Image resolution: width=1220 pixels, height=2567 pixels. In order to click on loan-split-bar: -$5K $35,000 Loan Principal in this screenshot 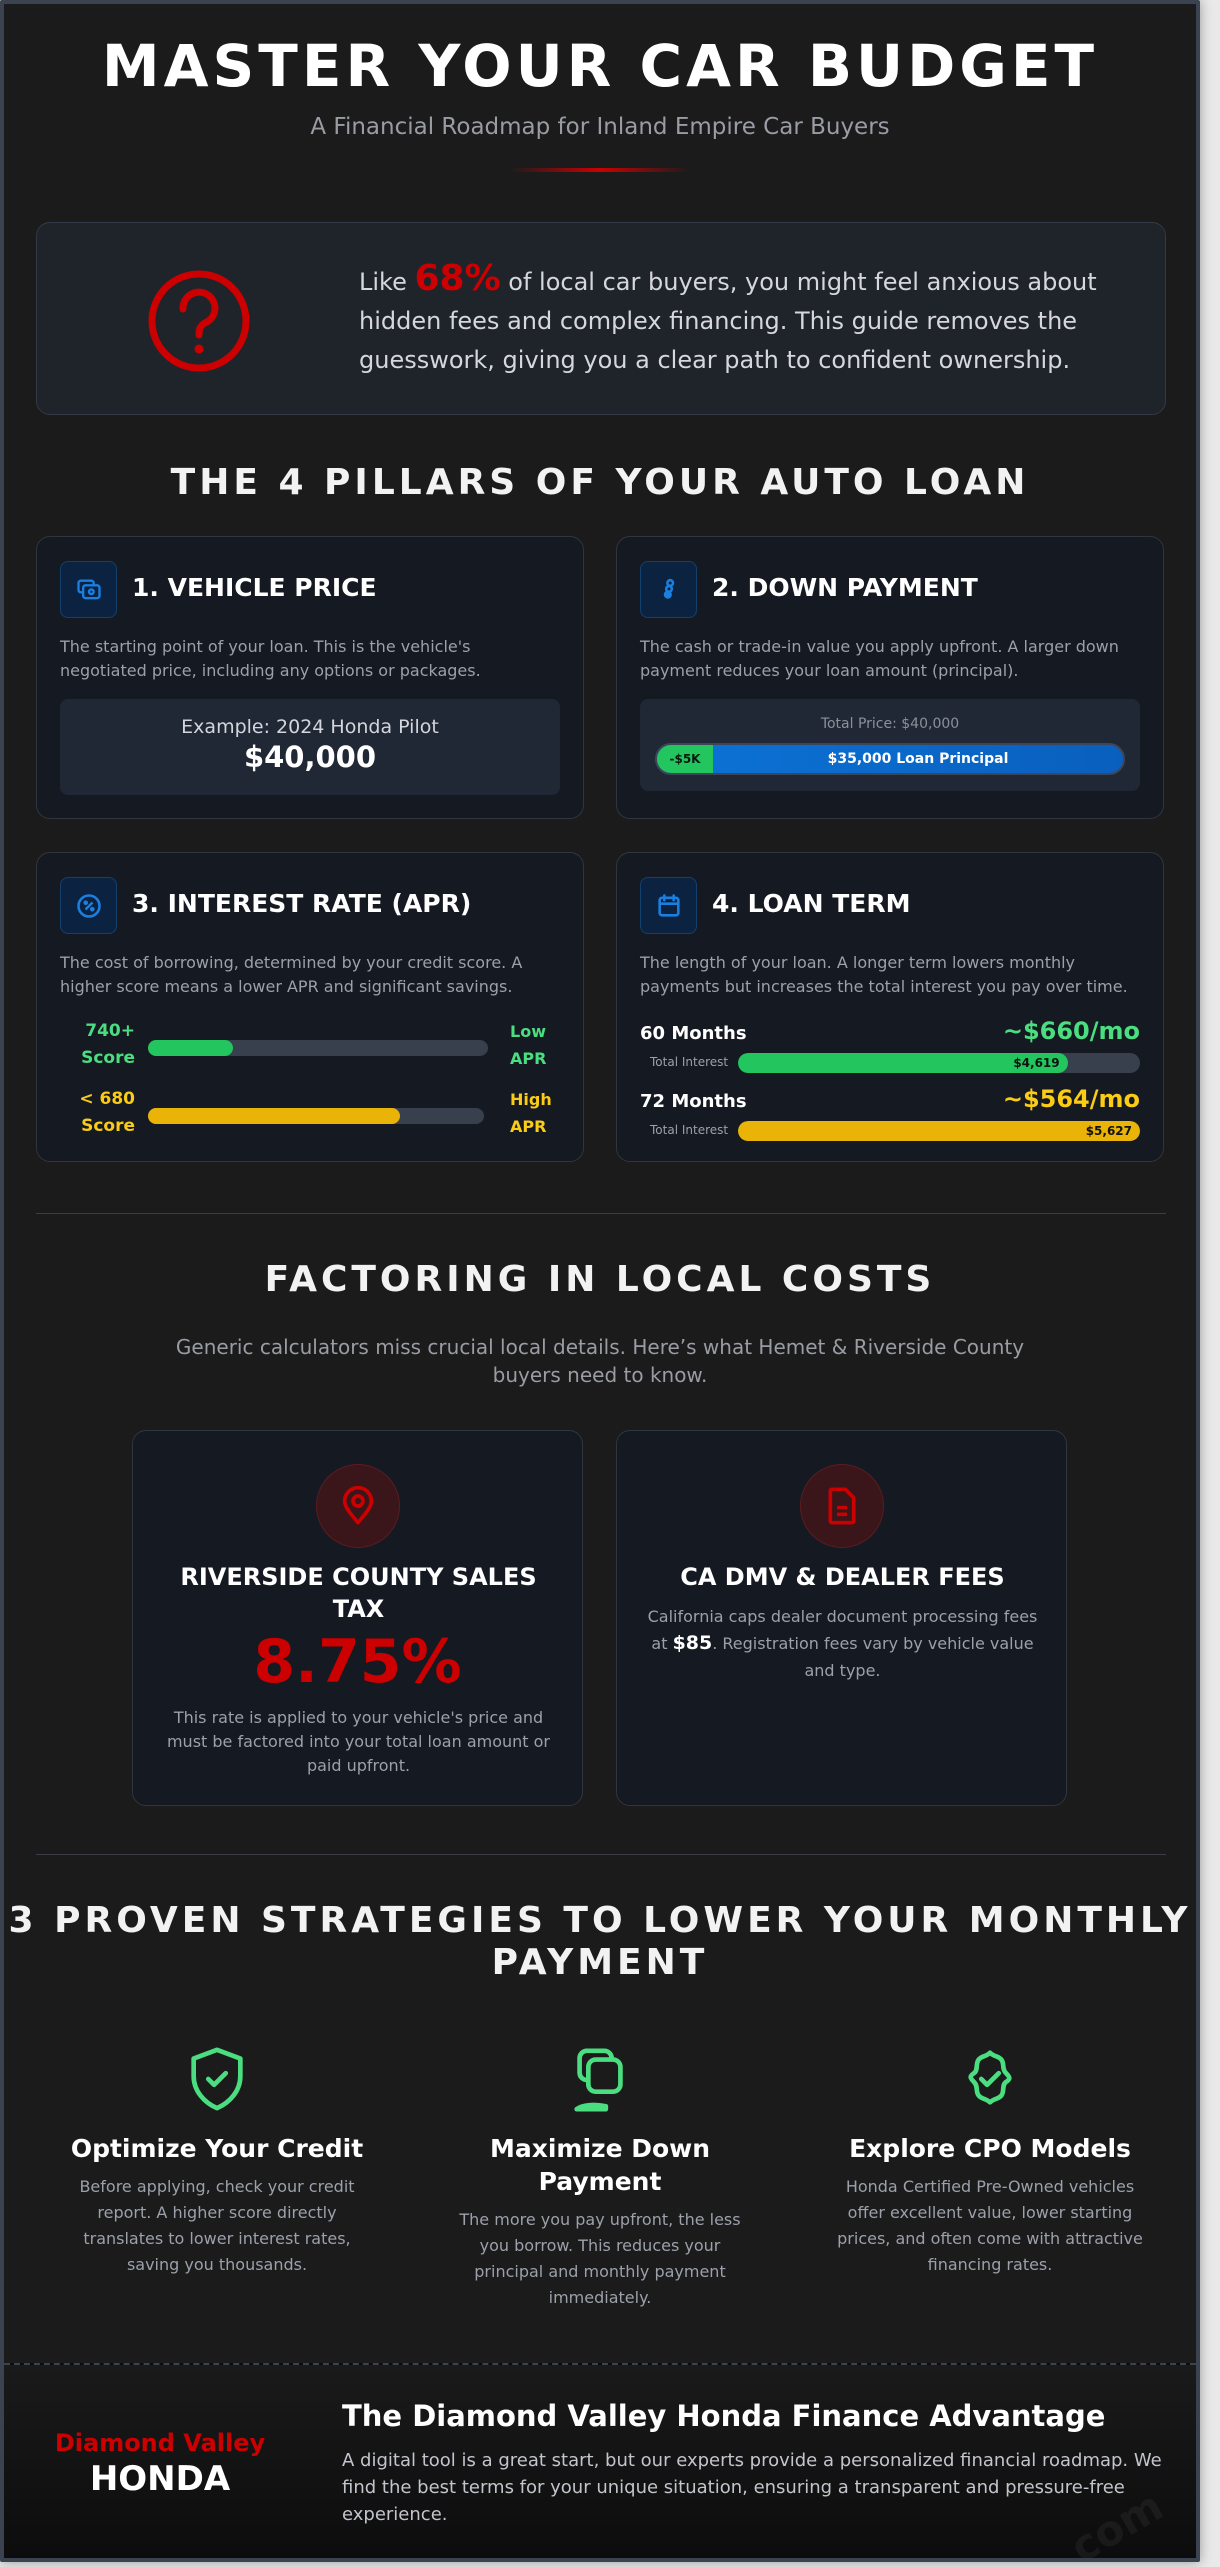, I will do `click(890, 759)`.